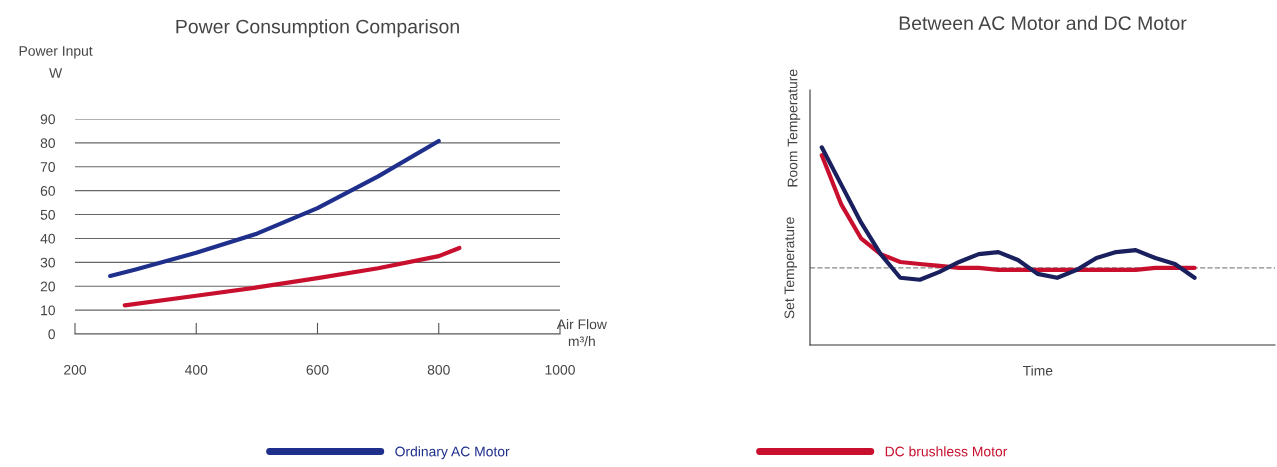 This screenshot has height=467, width=1277. What do you see at coordinates (48, 167) in the screenshot?
I see `y-tick-label: 70` at bounding box center [48, 167].